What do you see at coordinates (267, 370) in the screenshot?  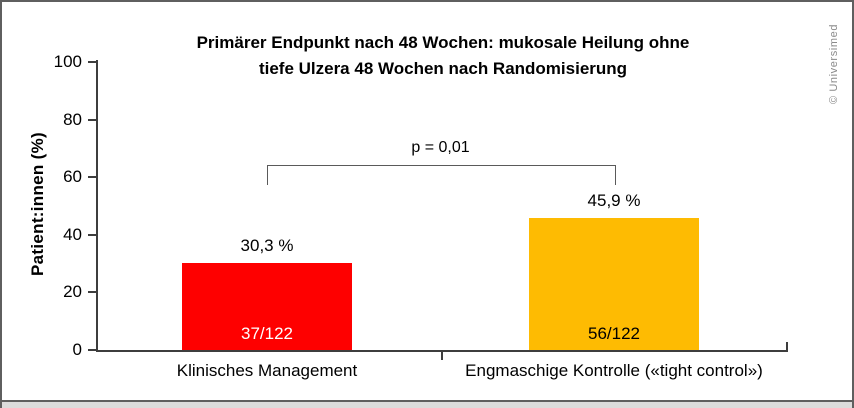 I see `x-category-label-1: Klinisches Management` at bounding box center [267, 370].